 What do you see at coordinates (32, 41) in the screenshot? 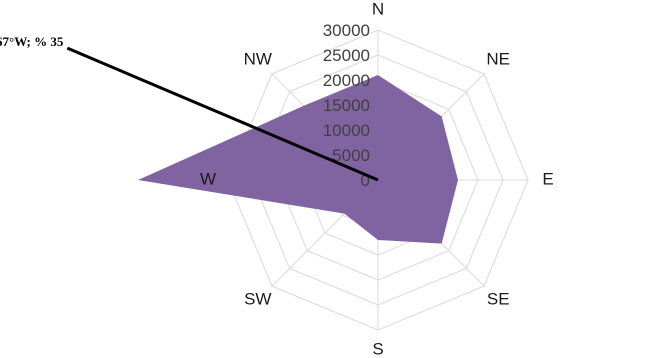
I see `annotation-label: N67°W; % 35` at bounding box center [32, 41].